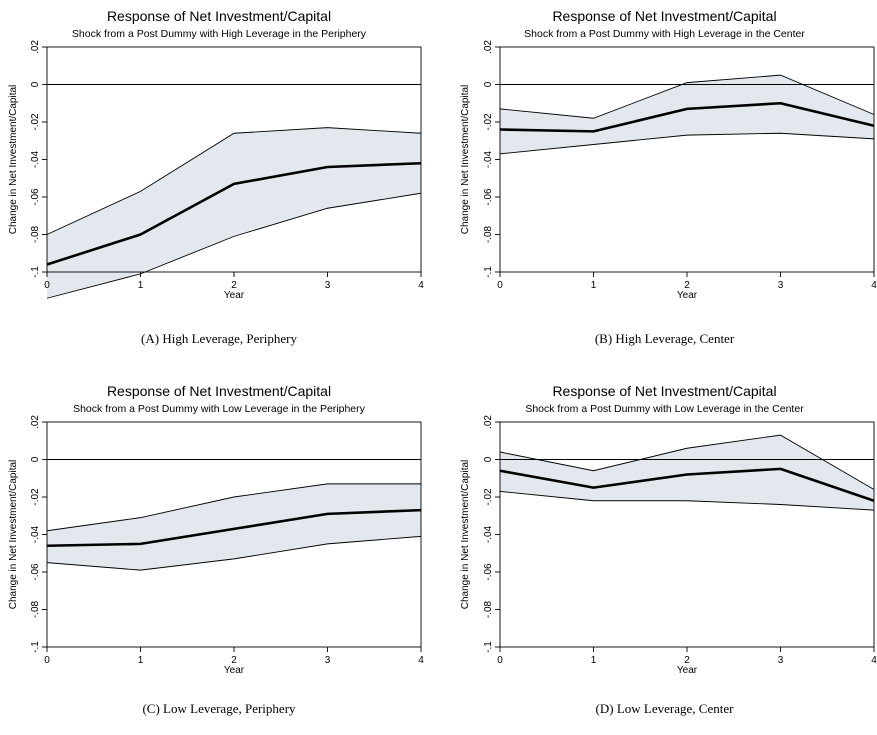 This screenshot has height=735, width=877. What do you see at coordinates (219, 338) in the screenshot?
I see `caption-a: (A) High Leverage, Periphery` at bounding box center [219, 338].